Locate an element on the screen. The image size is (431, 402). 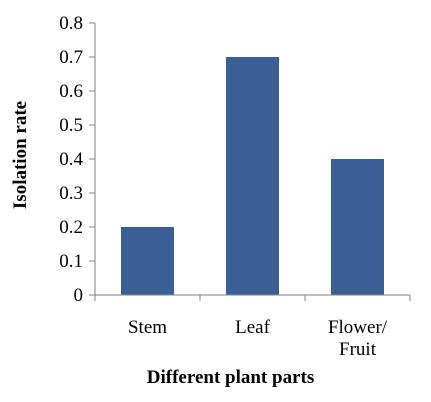
y-tick-label: 0.8 is located at coordinates (71, 23).